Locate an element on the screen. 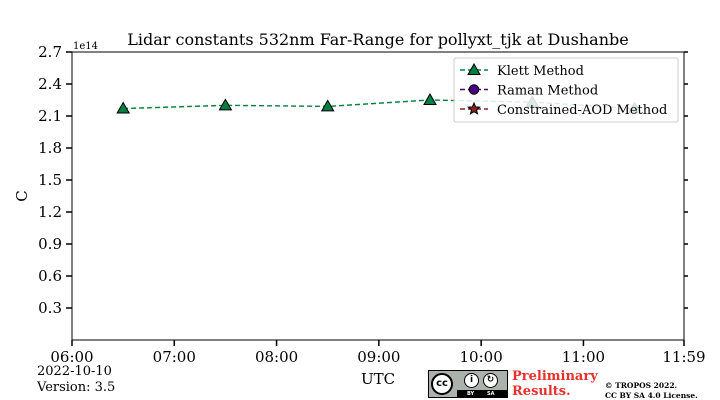 The image size is (720, 400). preliminary-line2: Results. is located at coordinates (541, 391).